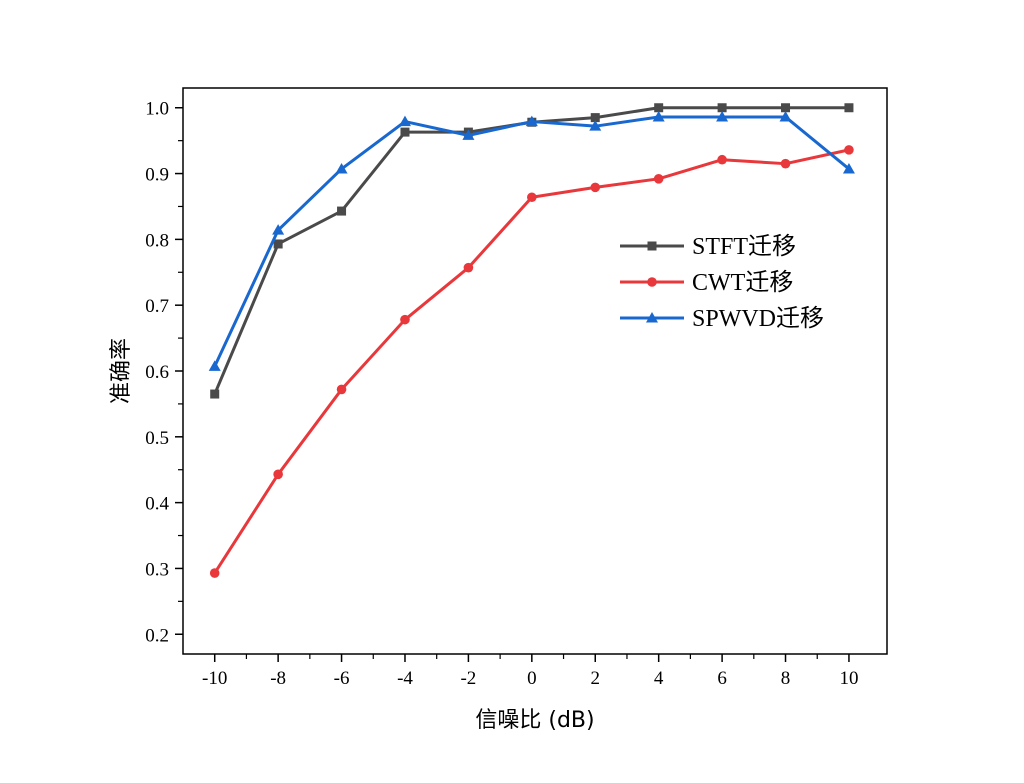 The image size is (1024, 783). Describe the element at coordinates (278, 678) in the screenshot. I see `x-tick-label: -8` at that location.